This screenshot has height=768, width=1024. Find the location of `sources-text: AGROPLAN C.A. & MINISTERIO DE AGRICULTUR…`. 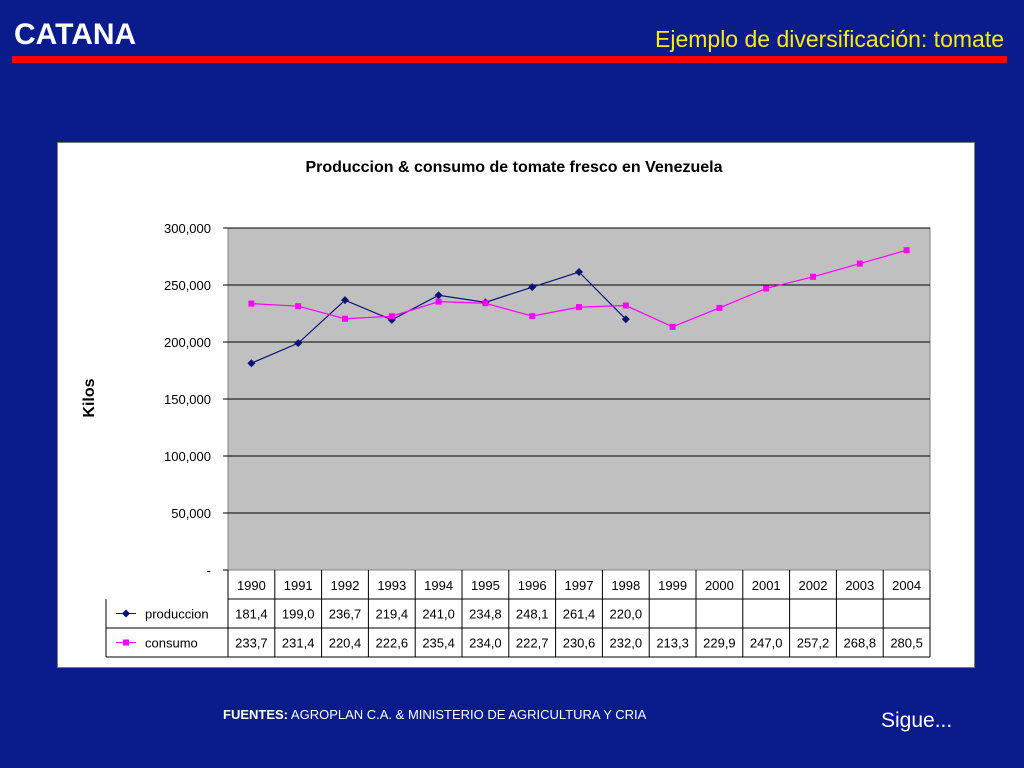

sources-text: AGROPLAN C.A. & MINISTERIO DE AGRICULTUR… is located at coordinates (468, 714).